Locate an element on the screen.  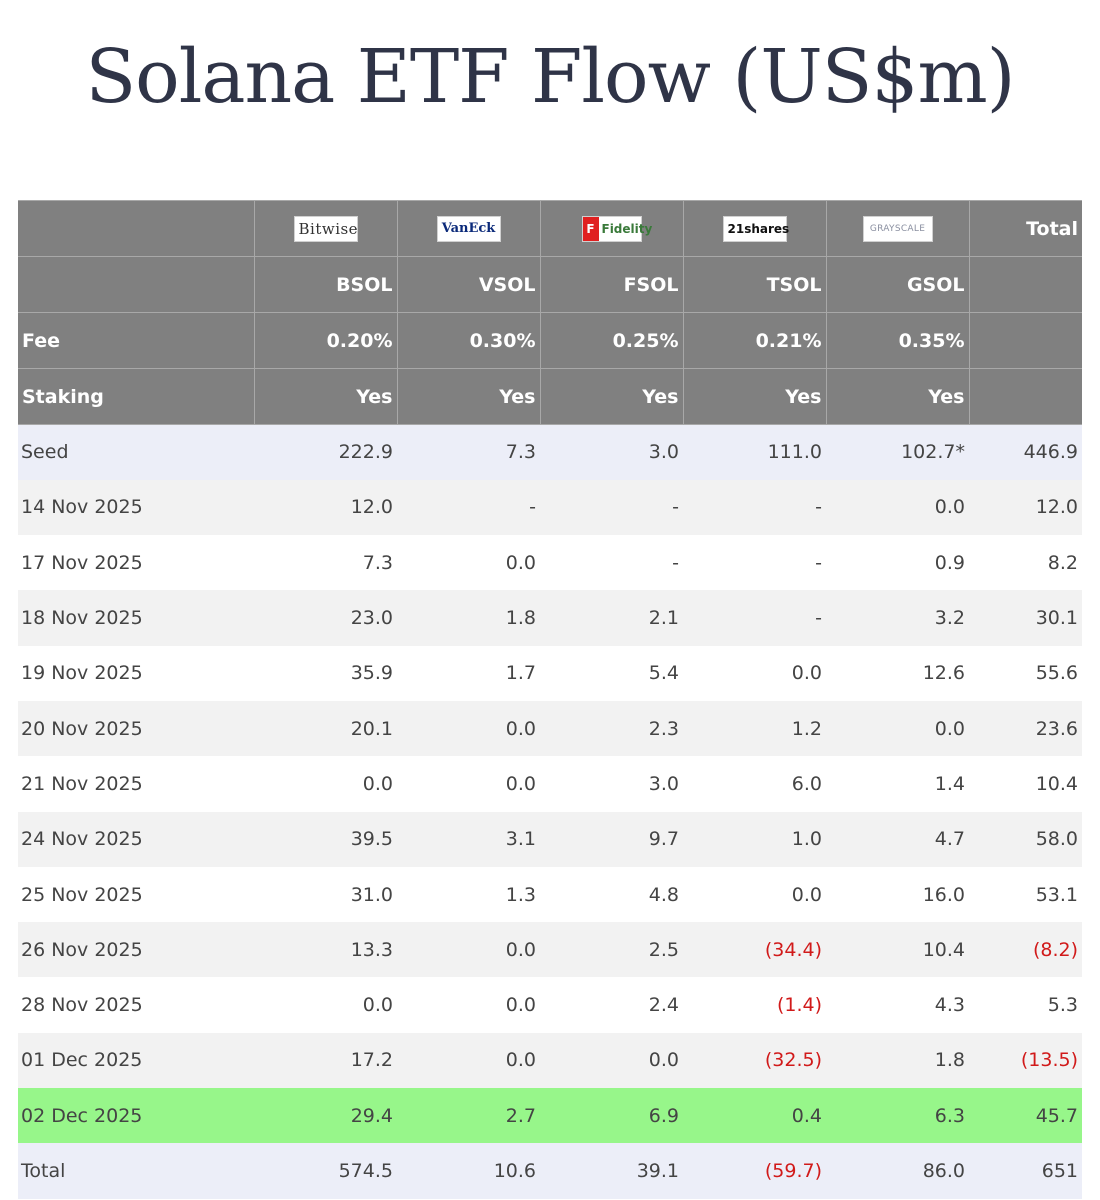
table-row: 20 Nov 2025 20.1 0.0 2.3 1.2 0.0 23.6 is located at coordinates (550, 728).